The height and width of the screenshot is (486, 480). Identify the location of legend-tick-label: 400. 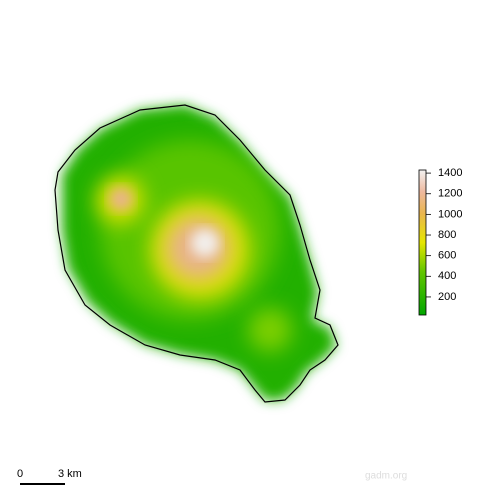
(447, 276).